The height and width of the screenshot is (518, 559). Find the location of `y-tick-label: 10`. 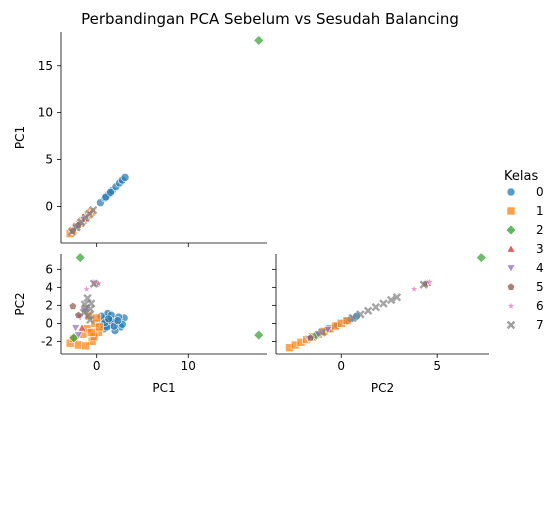

y-tick-label: 10 is located at coordinates (45, 113).